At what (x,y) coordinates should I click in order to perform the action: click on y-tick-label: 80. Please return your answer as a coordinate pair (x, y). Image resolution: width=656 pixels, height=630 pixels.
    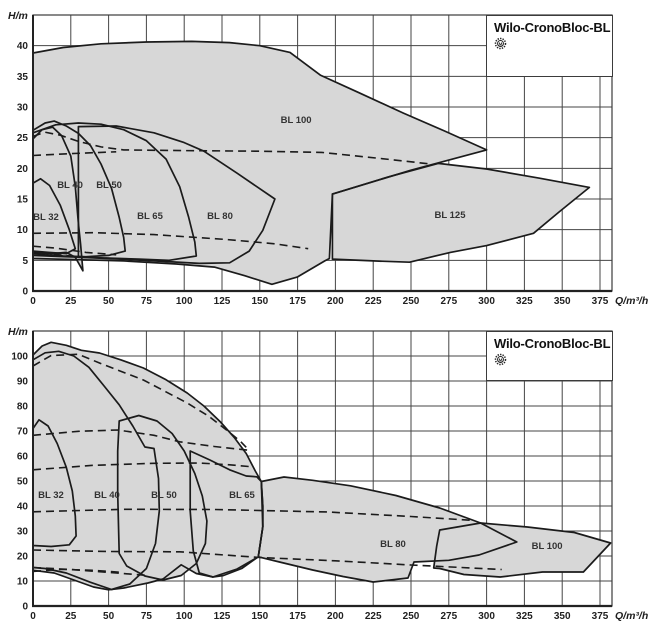
    Looking at the image, I should click on (23, 407).